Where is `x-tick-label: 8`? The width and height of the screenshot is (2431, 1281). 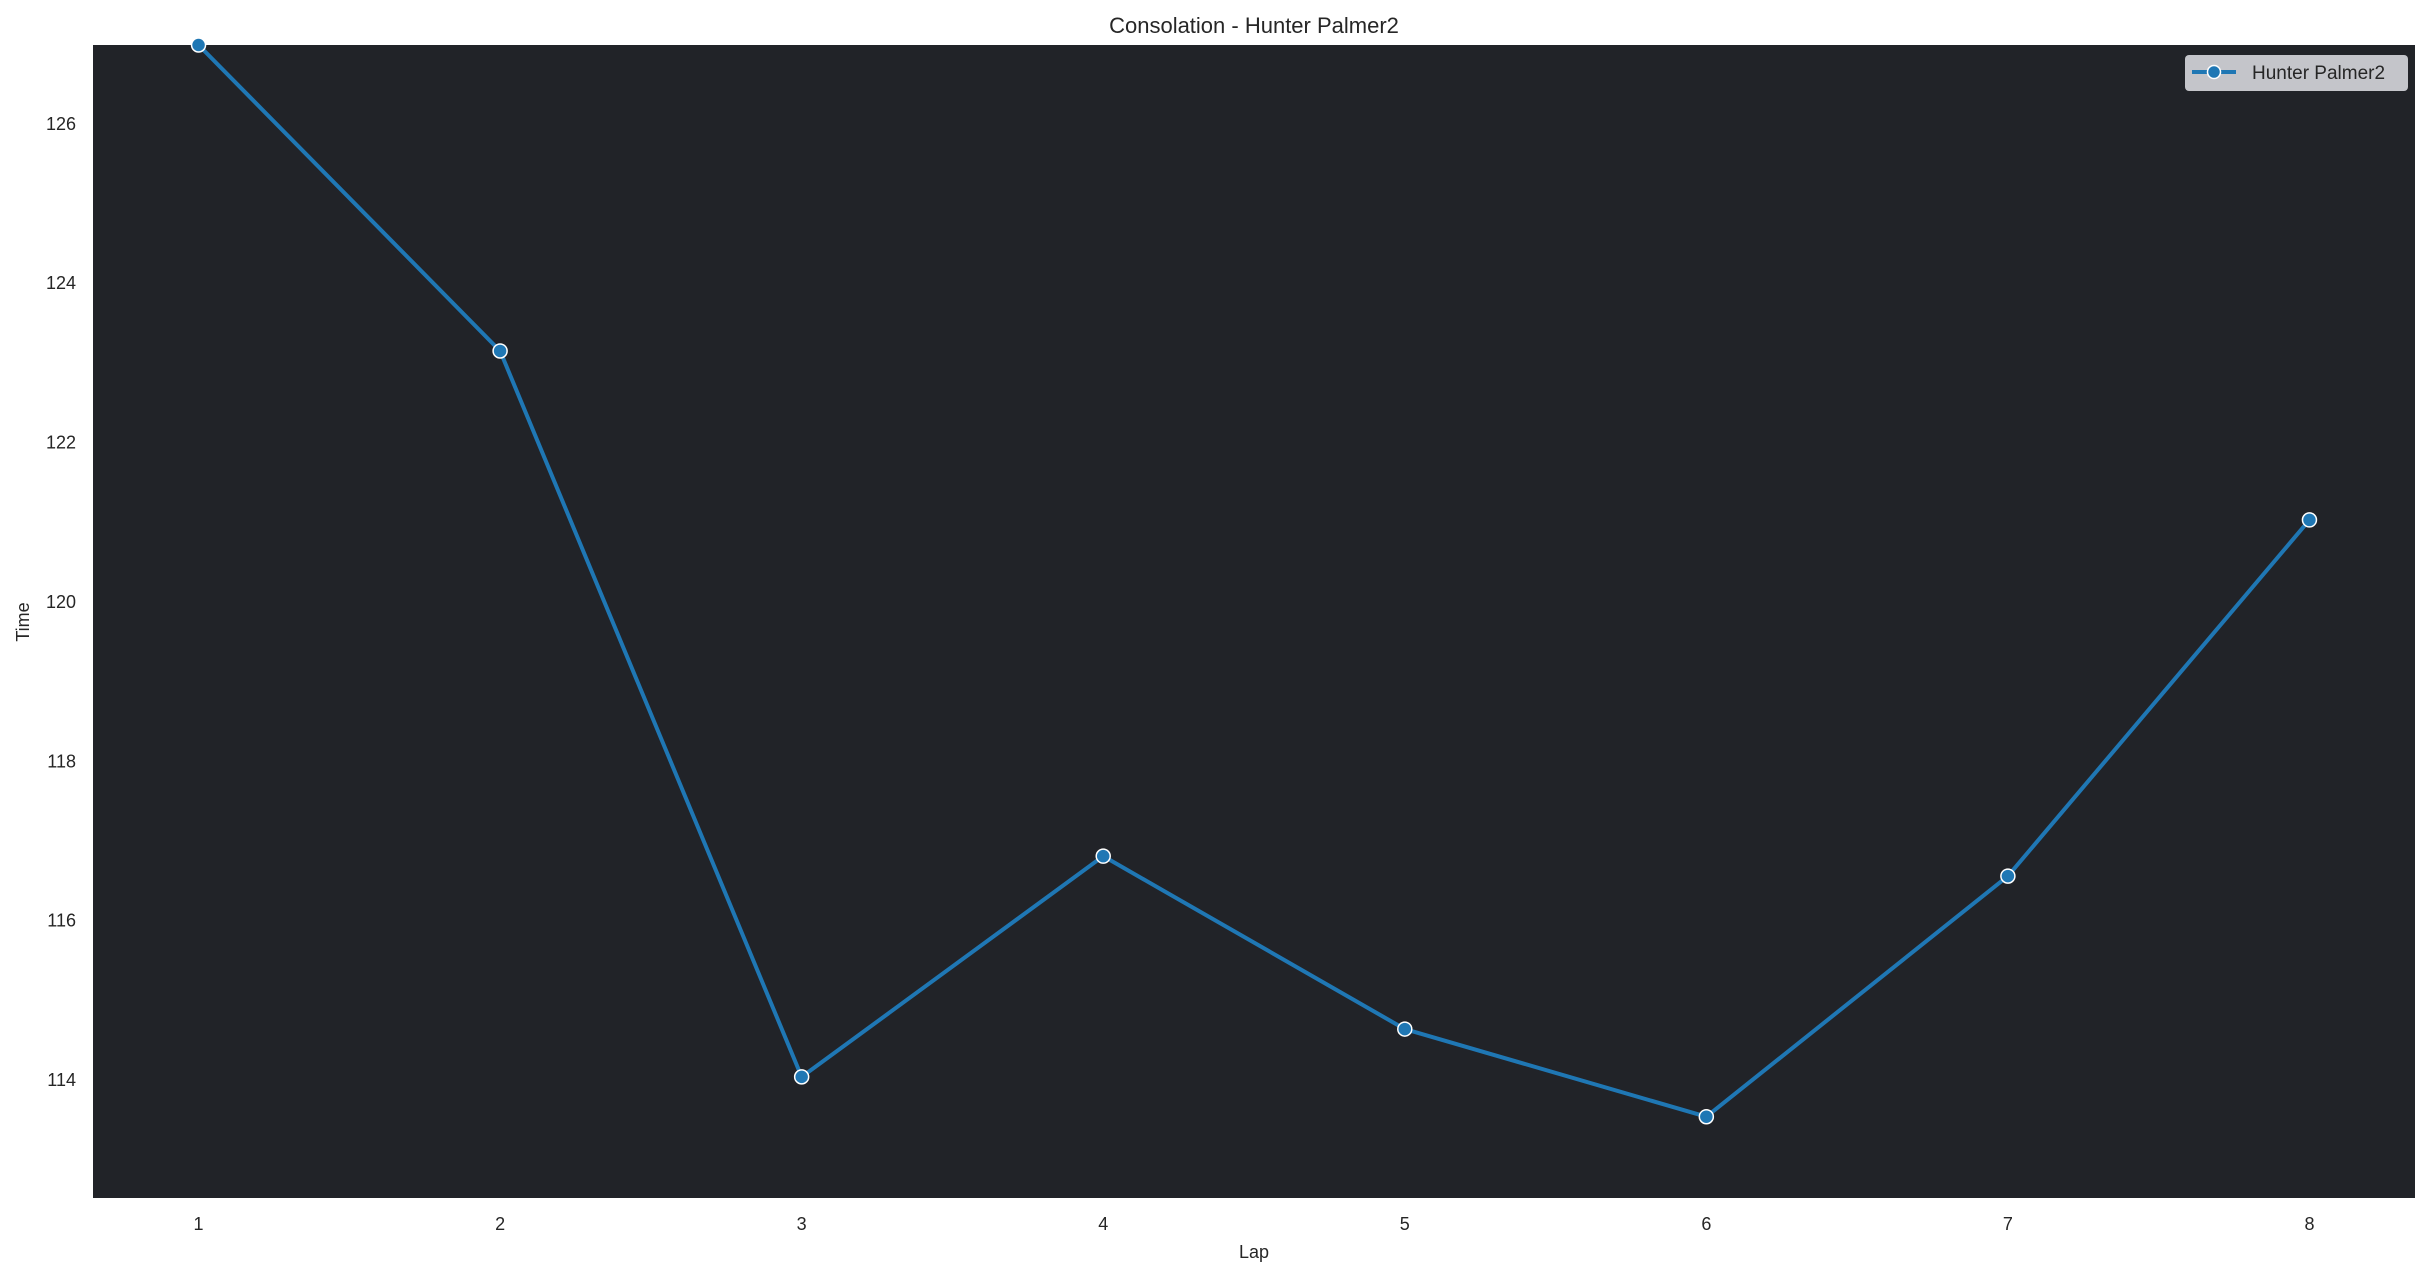
x-tick-label: 8 is located at coordinates (2309, 1224).